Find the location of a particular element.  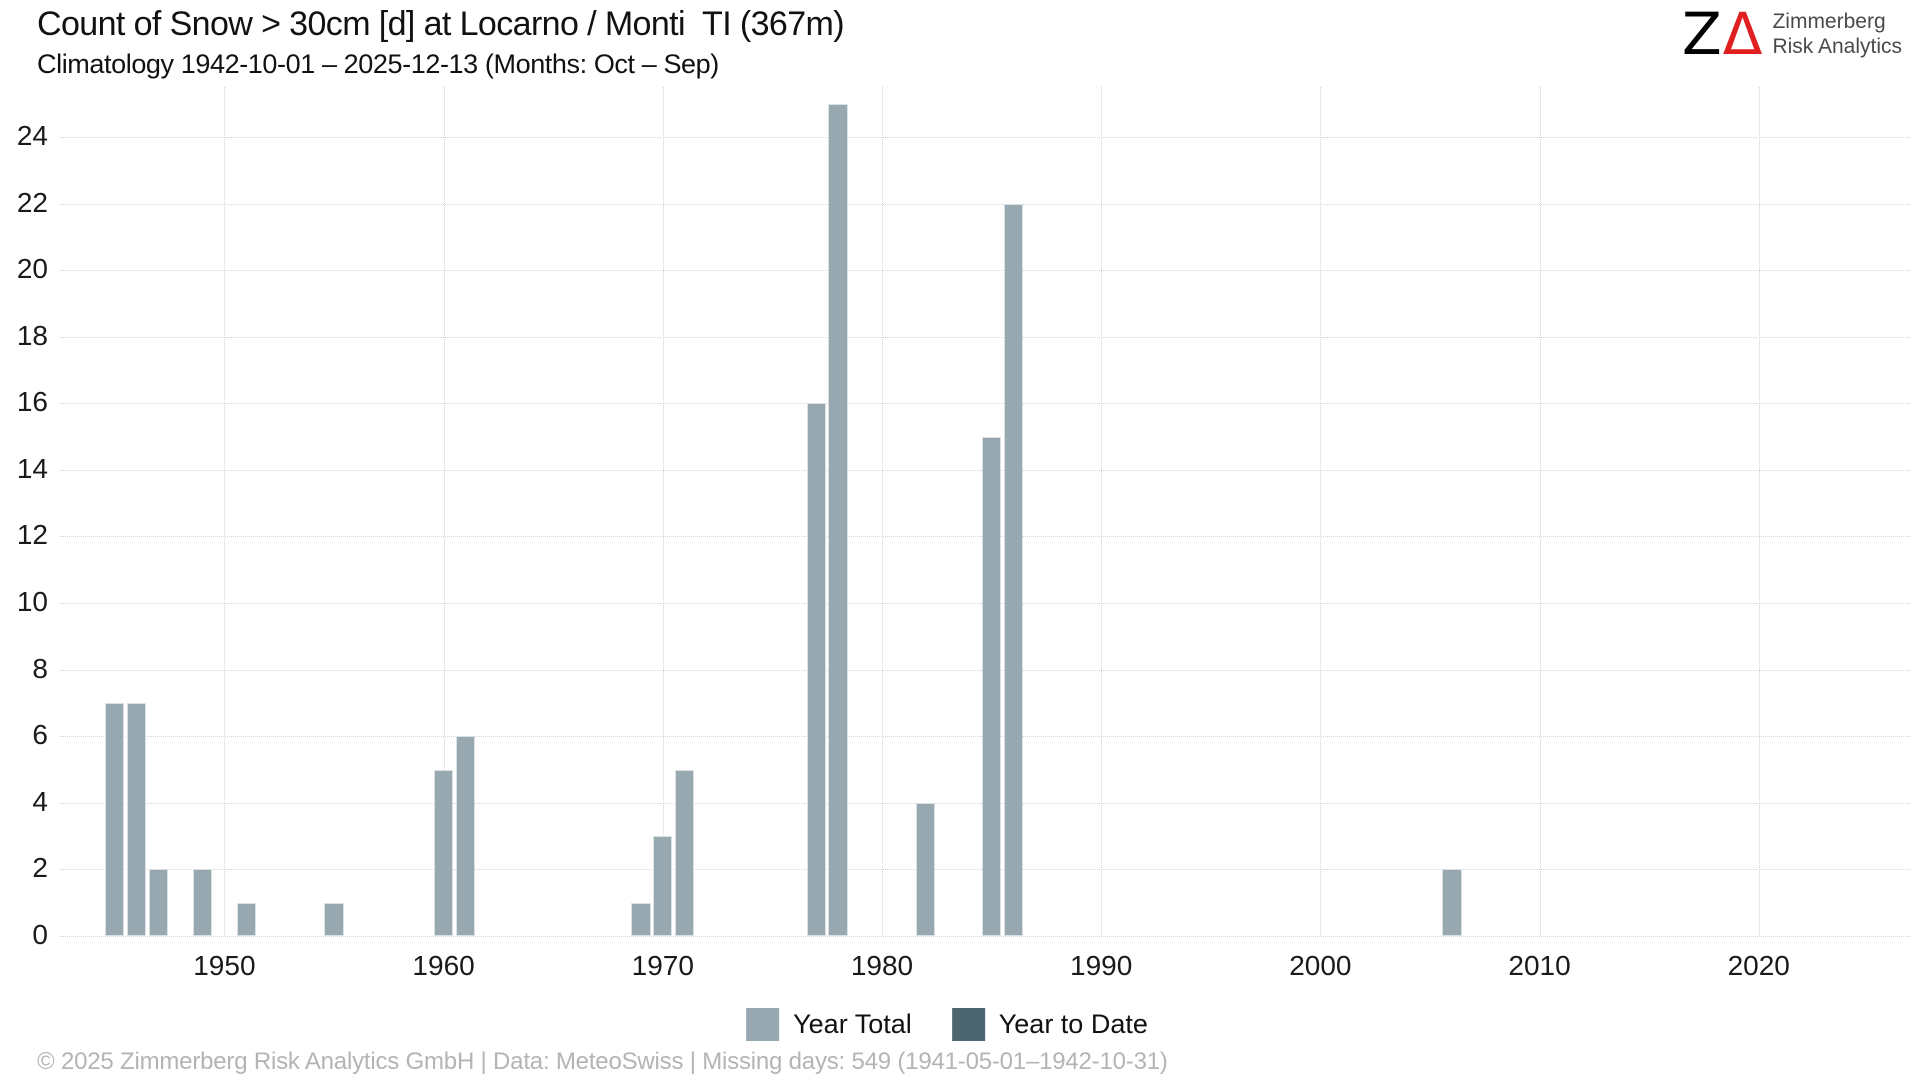

bar-1945 is located at coordinates (115, 819).